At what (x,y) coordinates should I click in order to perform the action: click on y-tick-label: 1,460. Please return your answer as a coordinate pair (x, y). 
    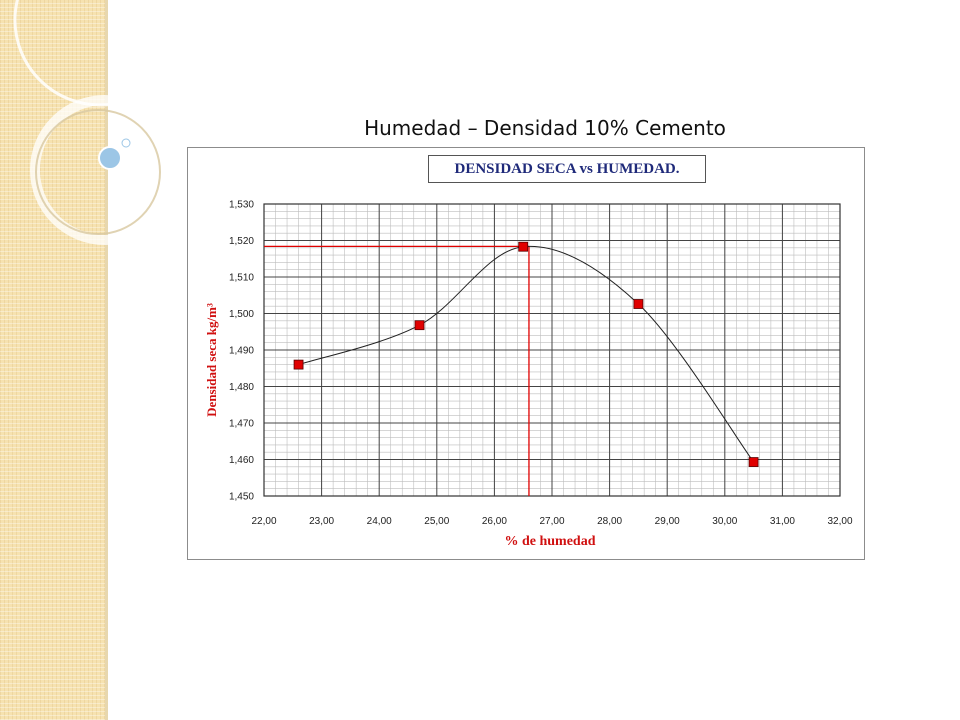
    Looking at the image, I should click on (241, 460).